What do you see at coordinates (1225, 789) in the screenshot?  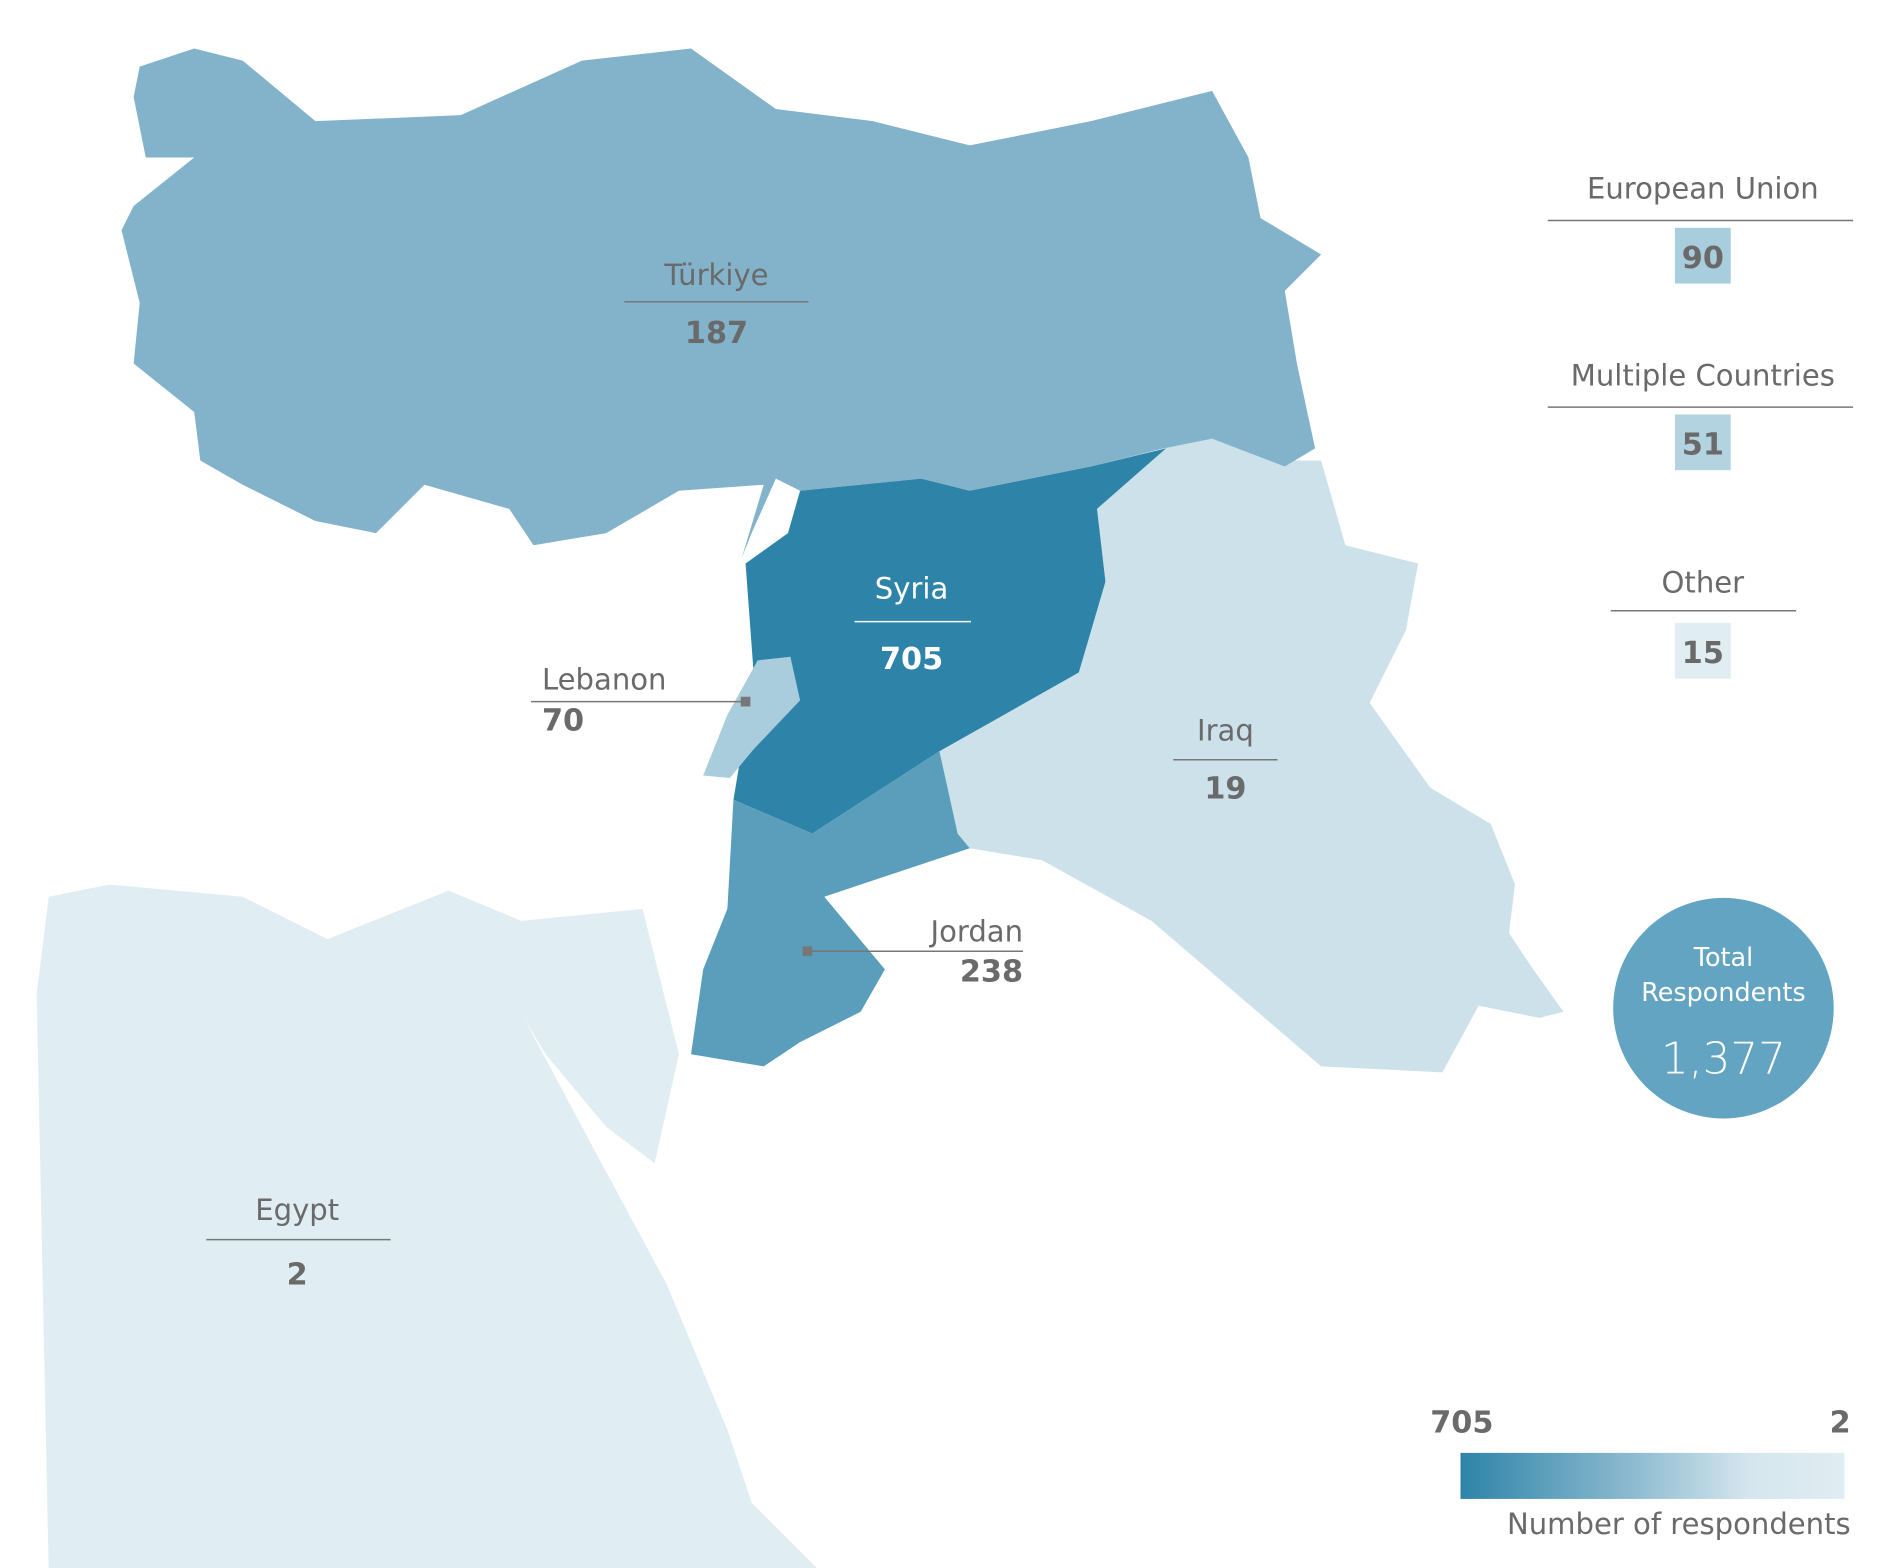 I see `country-value: 19` at bounding box center [1225, 789].